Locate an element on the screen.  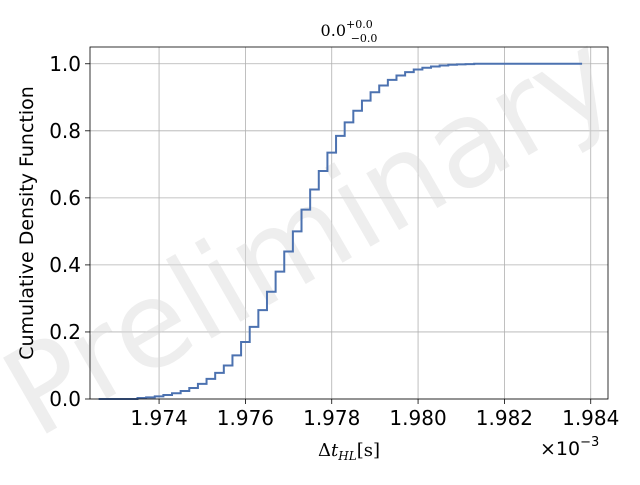
title-base: 0.0 is located at coordinates (333, 30).